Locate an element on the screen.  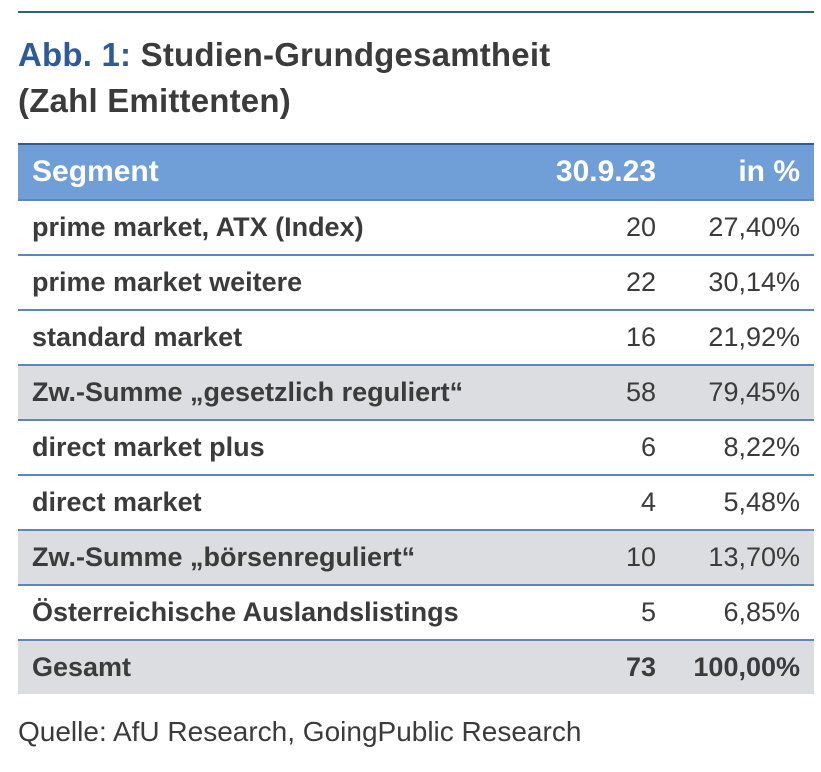
segment-cell: prime market weitere is located at coordinates (267, 282).